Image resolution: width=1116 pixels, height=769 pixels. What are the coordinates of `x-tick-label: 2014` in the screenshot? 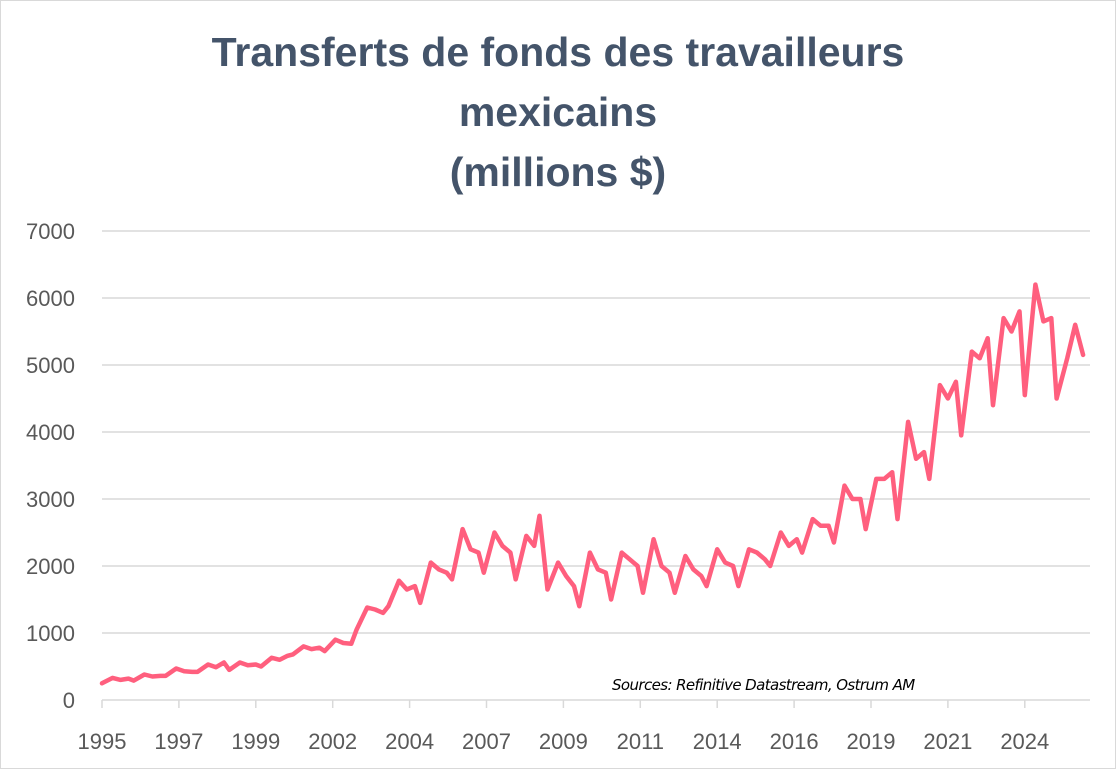 It's located at (717, 741).